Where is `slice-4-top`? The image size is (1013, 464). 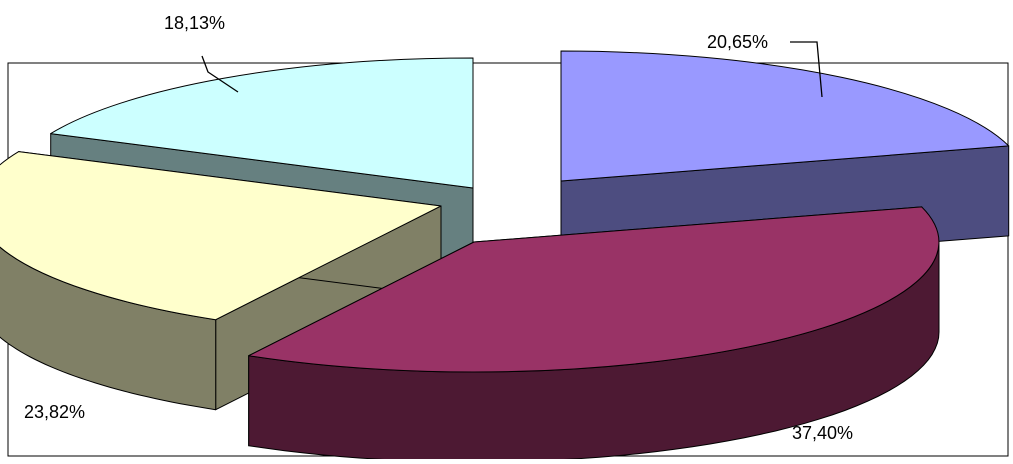 slice-4-top is located at coordinates (262, 123).